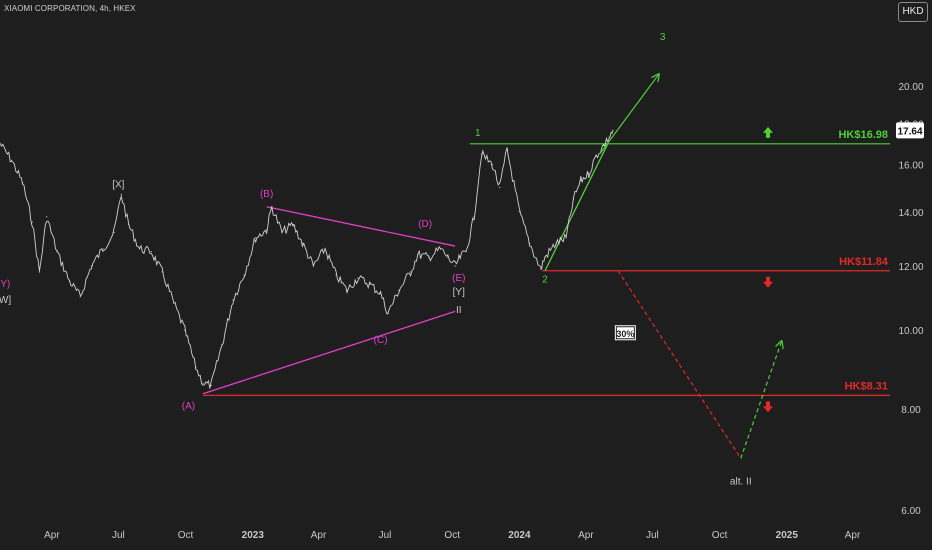  What do you see at coordinates (741, 482) in the screenshot?
I see `wave-label: alt. II` at bounding box center [741, 482].